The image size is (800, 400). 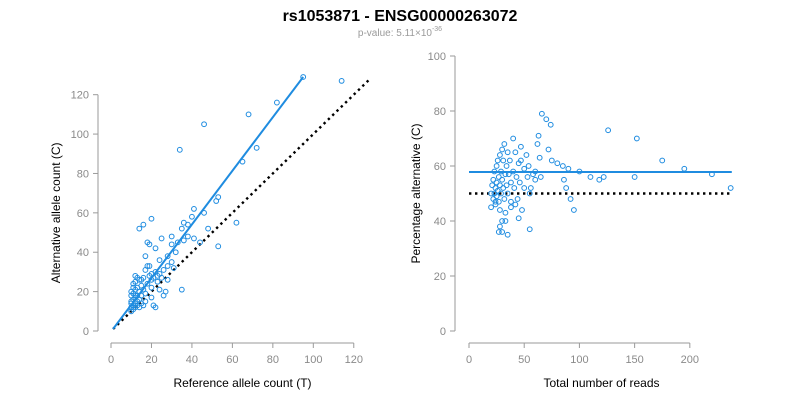 What do you see at coordinates (416, 193) in the screenshot?
I see `y-axis-label: Percentage alternative (C)` at bounding box center [416, 193].